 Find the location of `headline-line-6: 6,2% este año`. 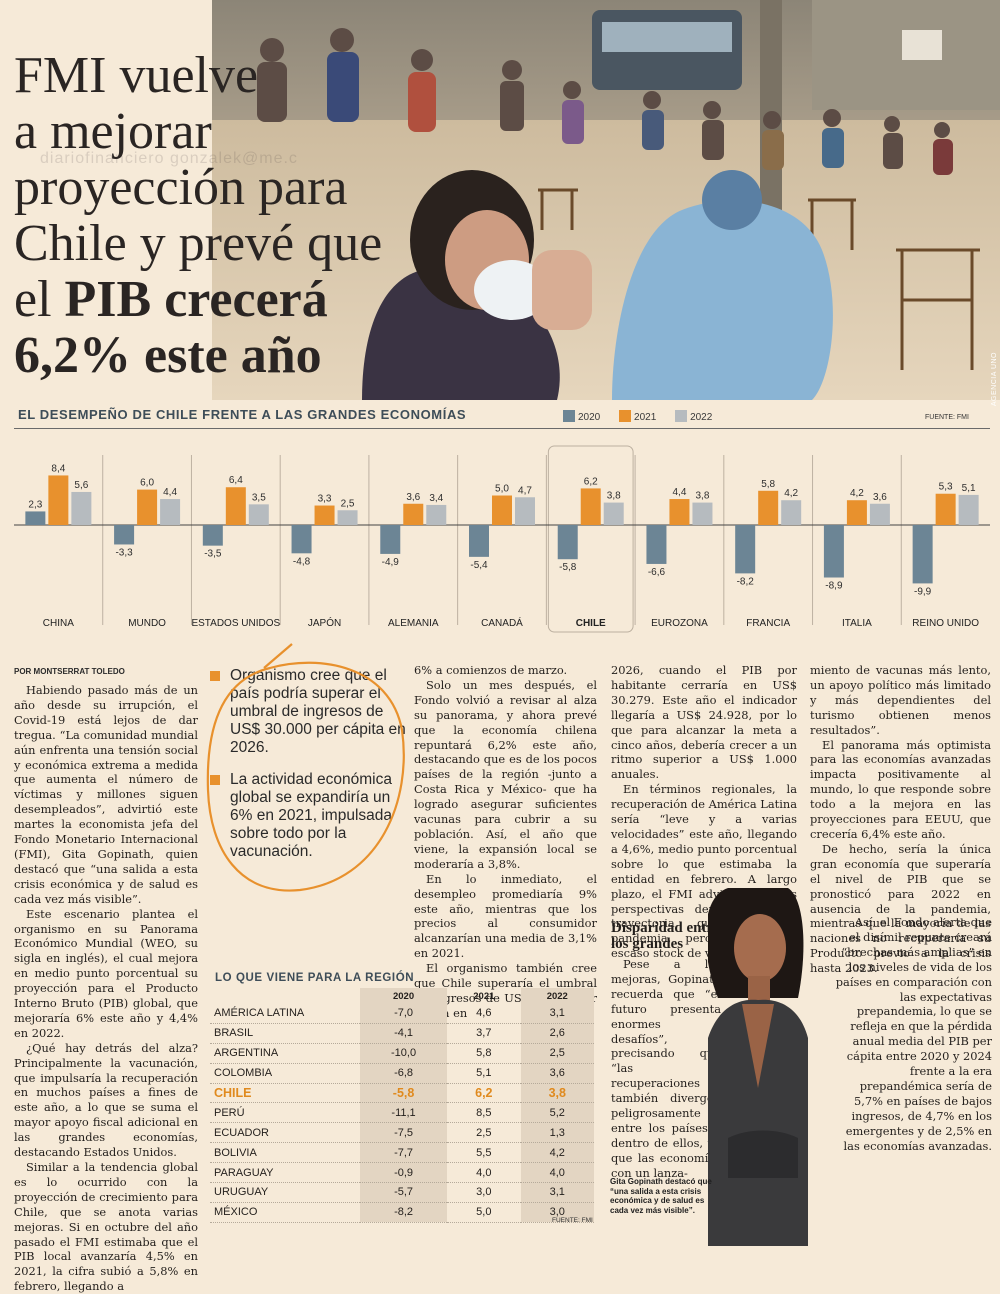

headline-line-6: 6,2% este año is located at coordinates (168, 355).